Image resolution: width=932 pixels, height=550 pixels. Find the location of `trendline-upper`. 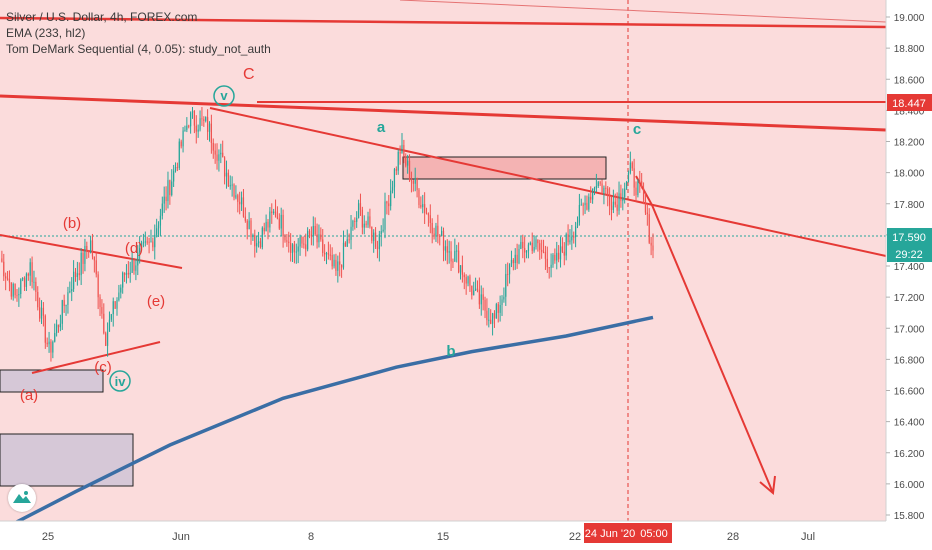

trendline-upper is located at coordinates (443, 113).